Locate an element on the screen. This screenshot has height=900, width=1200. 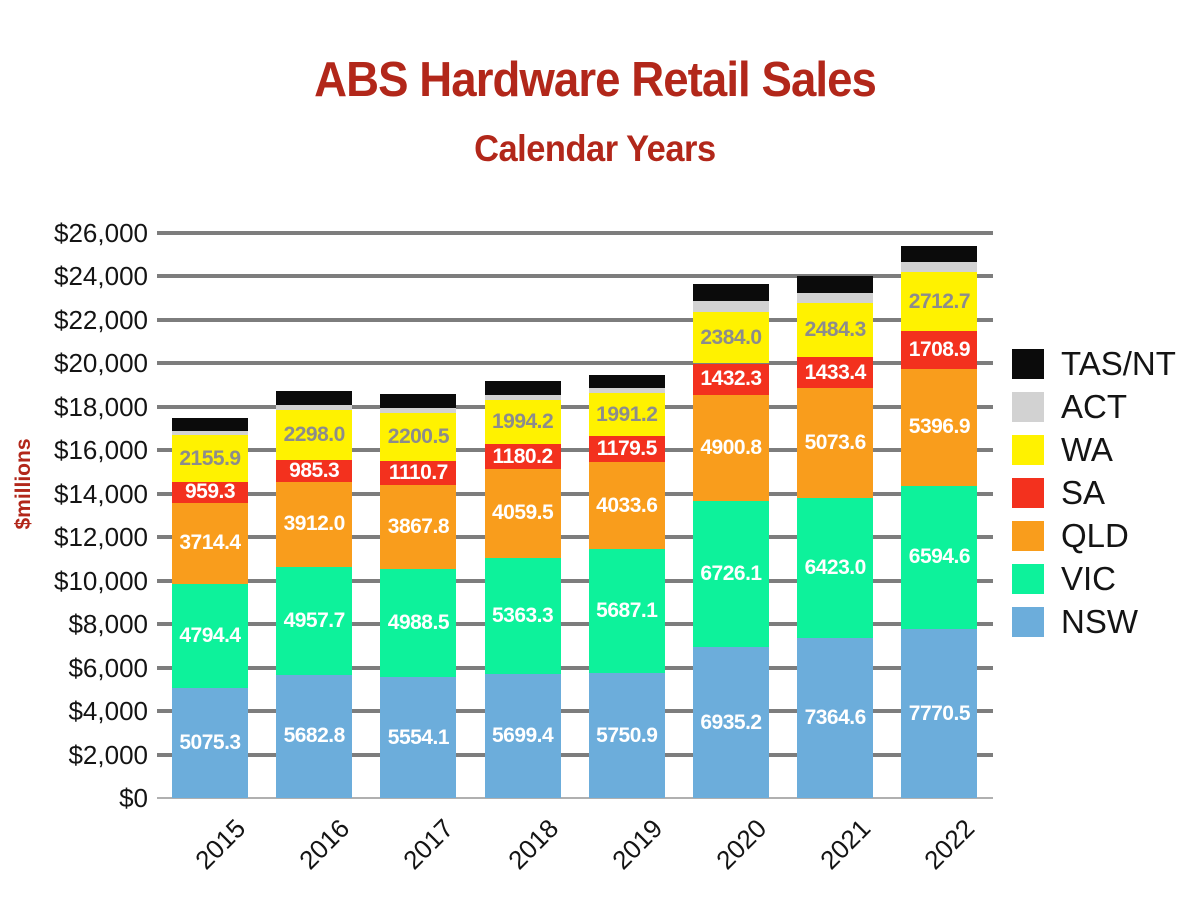
bar-segment-QLD-2020 is located at coordinates (731, 448).